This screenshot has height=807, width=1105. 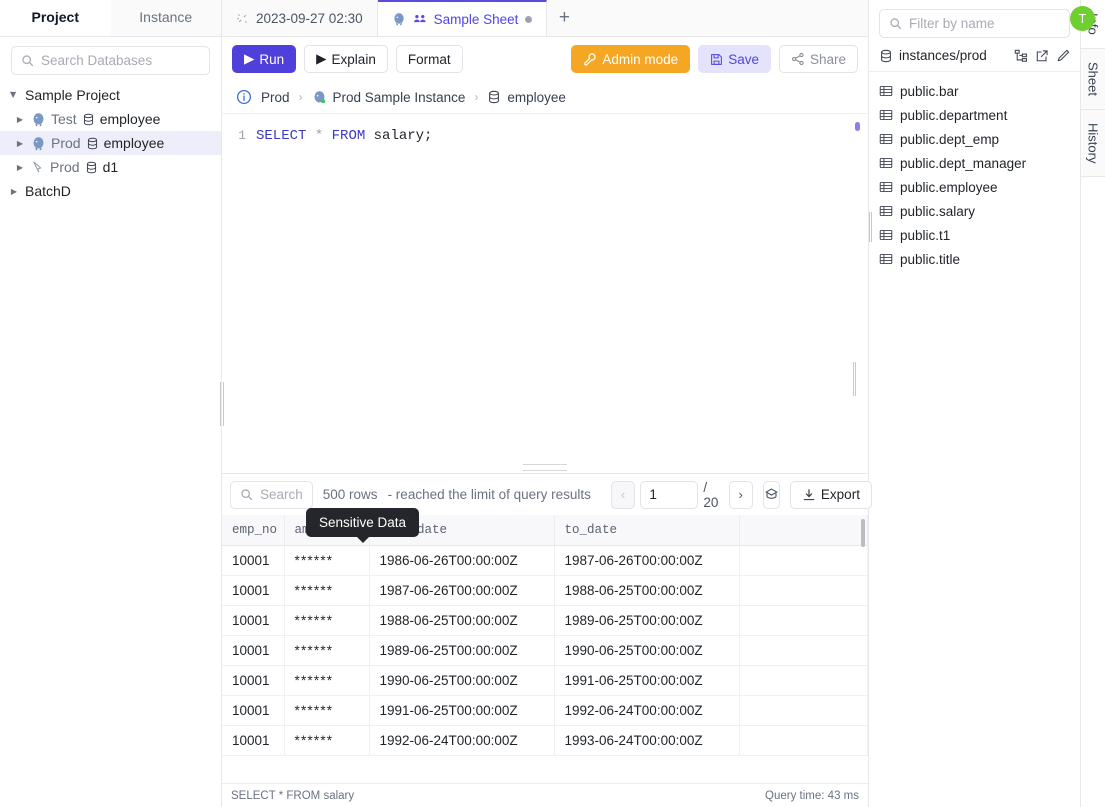 What do you see at coordinates (669, 494) in the screenshot?
I see `page-number-input` at bounding box center [669, 494].